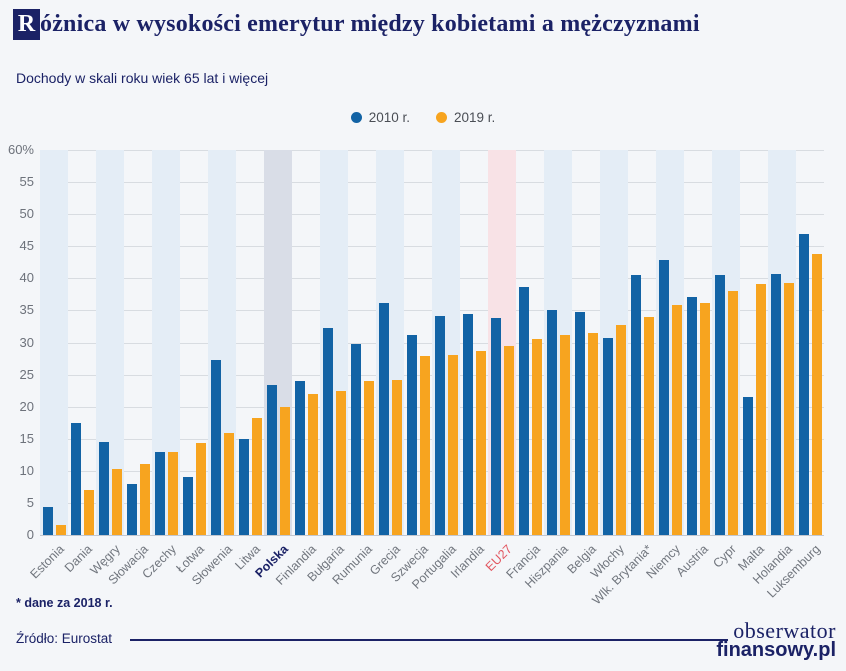 This screenshot has height=671, width=846. I want to click on x-label-portugalia: Portugalia, so click(434, 567).